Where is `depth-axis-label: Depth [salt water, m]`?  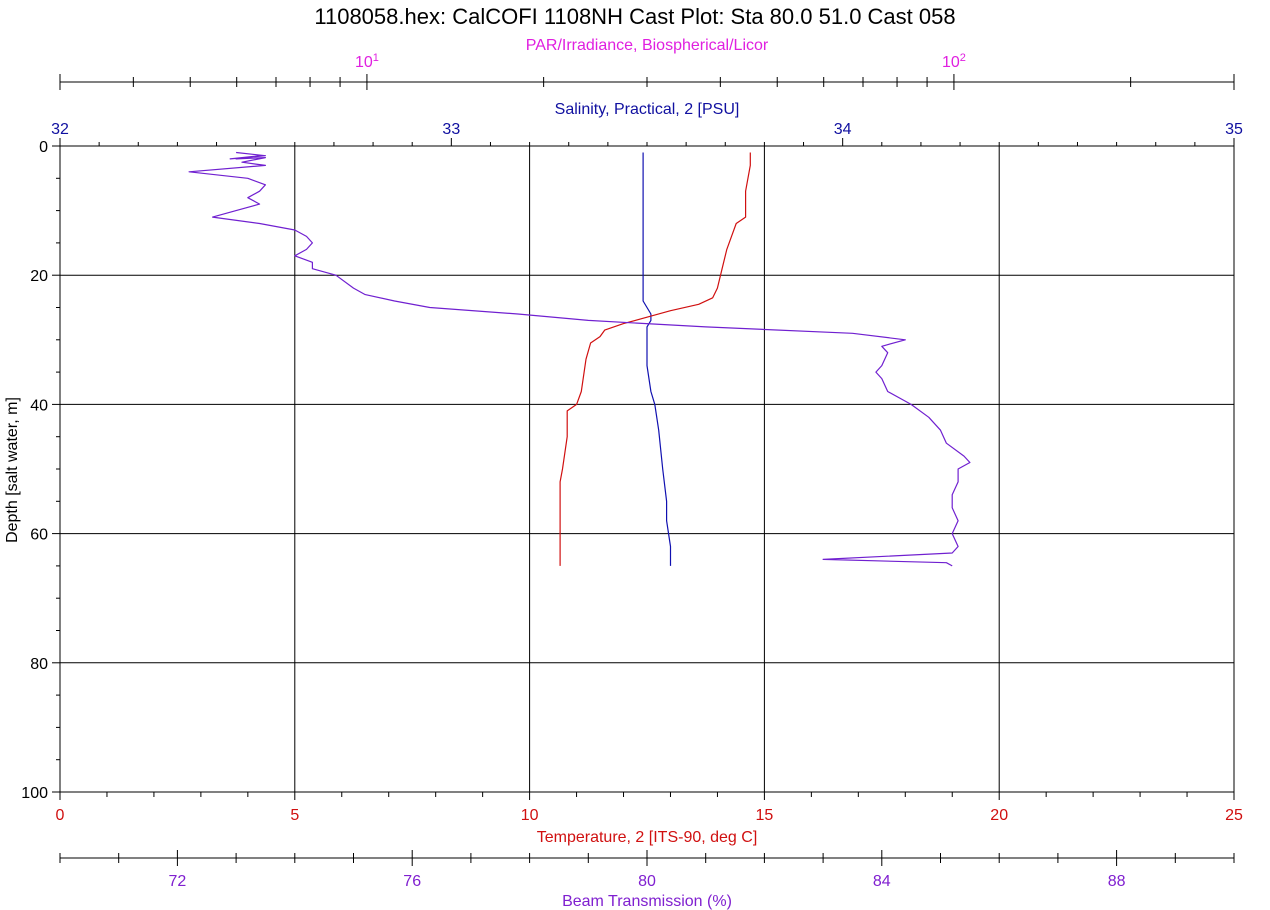
depth-axis-label: Depth [salt water, m] is located at coordinates (12, 470).